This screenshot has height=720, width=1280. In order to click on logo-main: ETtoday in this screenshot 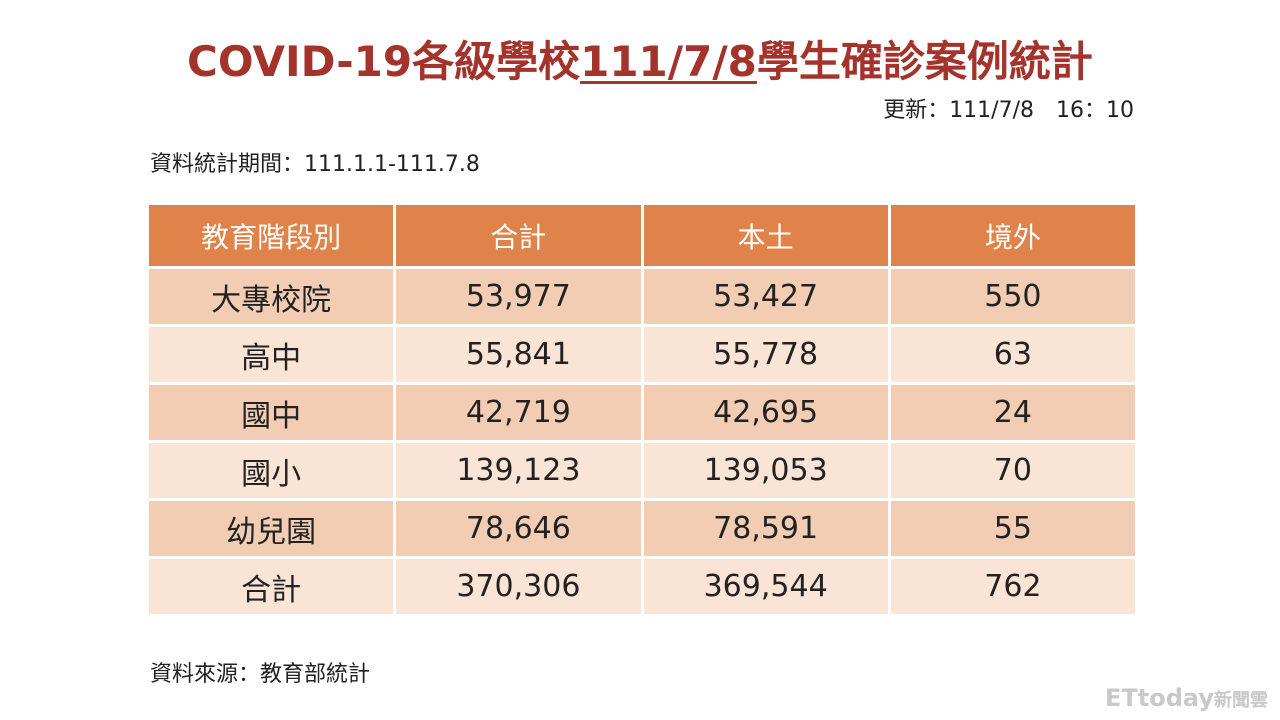, I will do `click(1159, 698)`.